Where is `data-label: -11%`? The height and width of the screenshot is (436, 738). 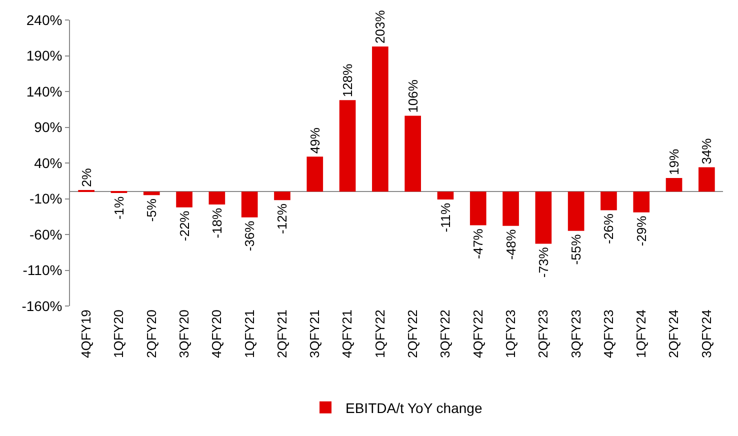 data-label: -11% is located at coordinates (445, 217).